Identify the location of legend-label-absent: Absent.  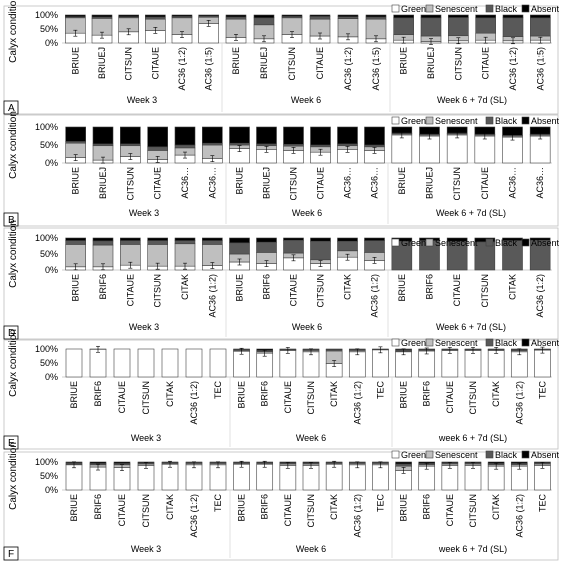
(545, 121).